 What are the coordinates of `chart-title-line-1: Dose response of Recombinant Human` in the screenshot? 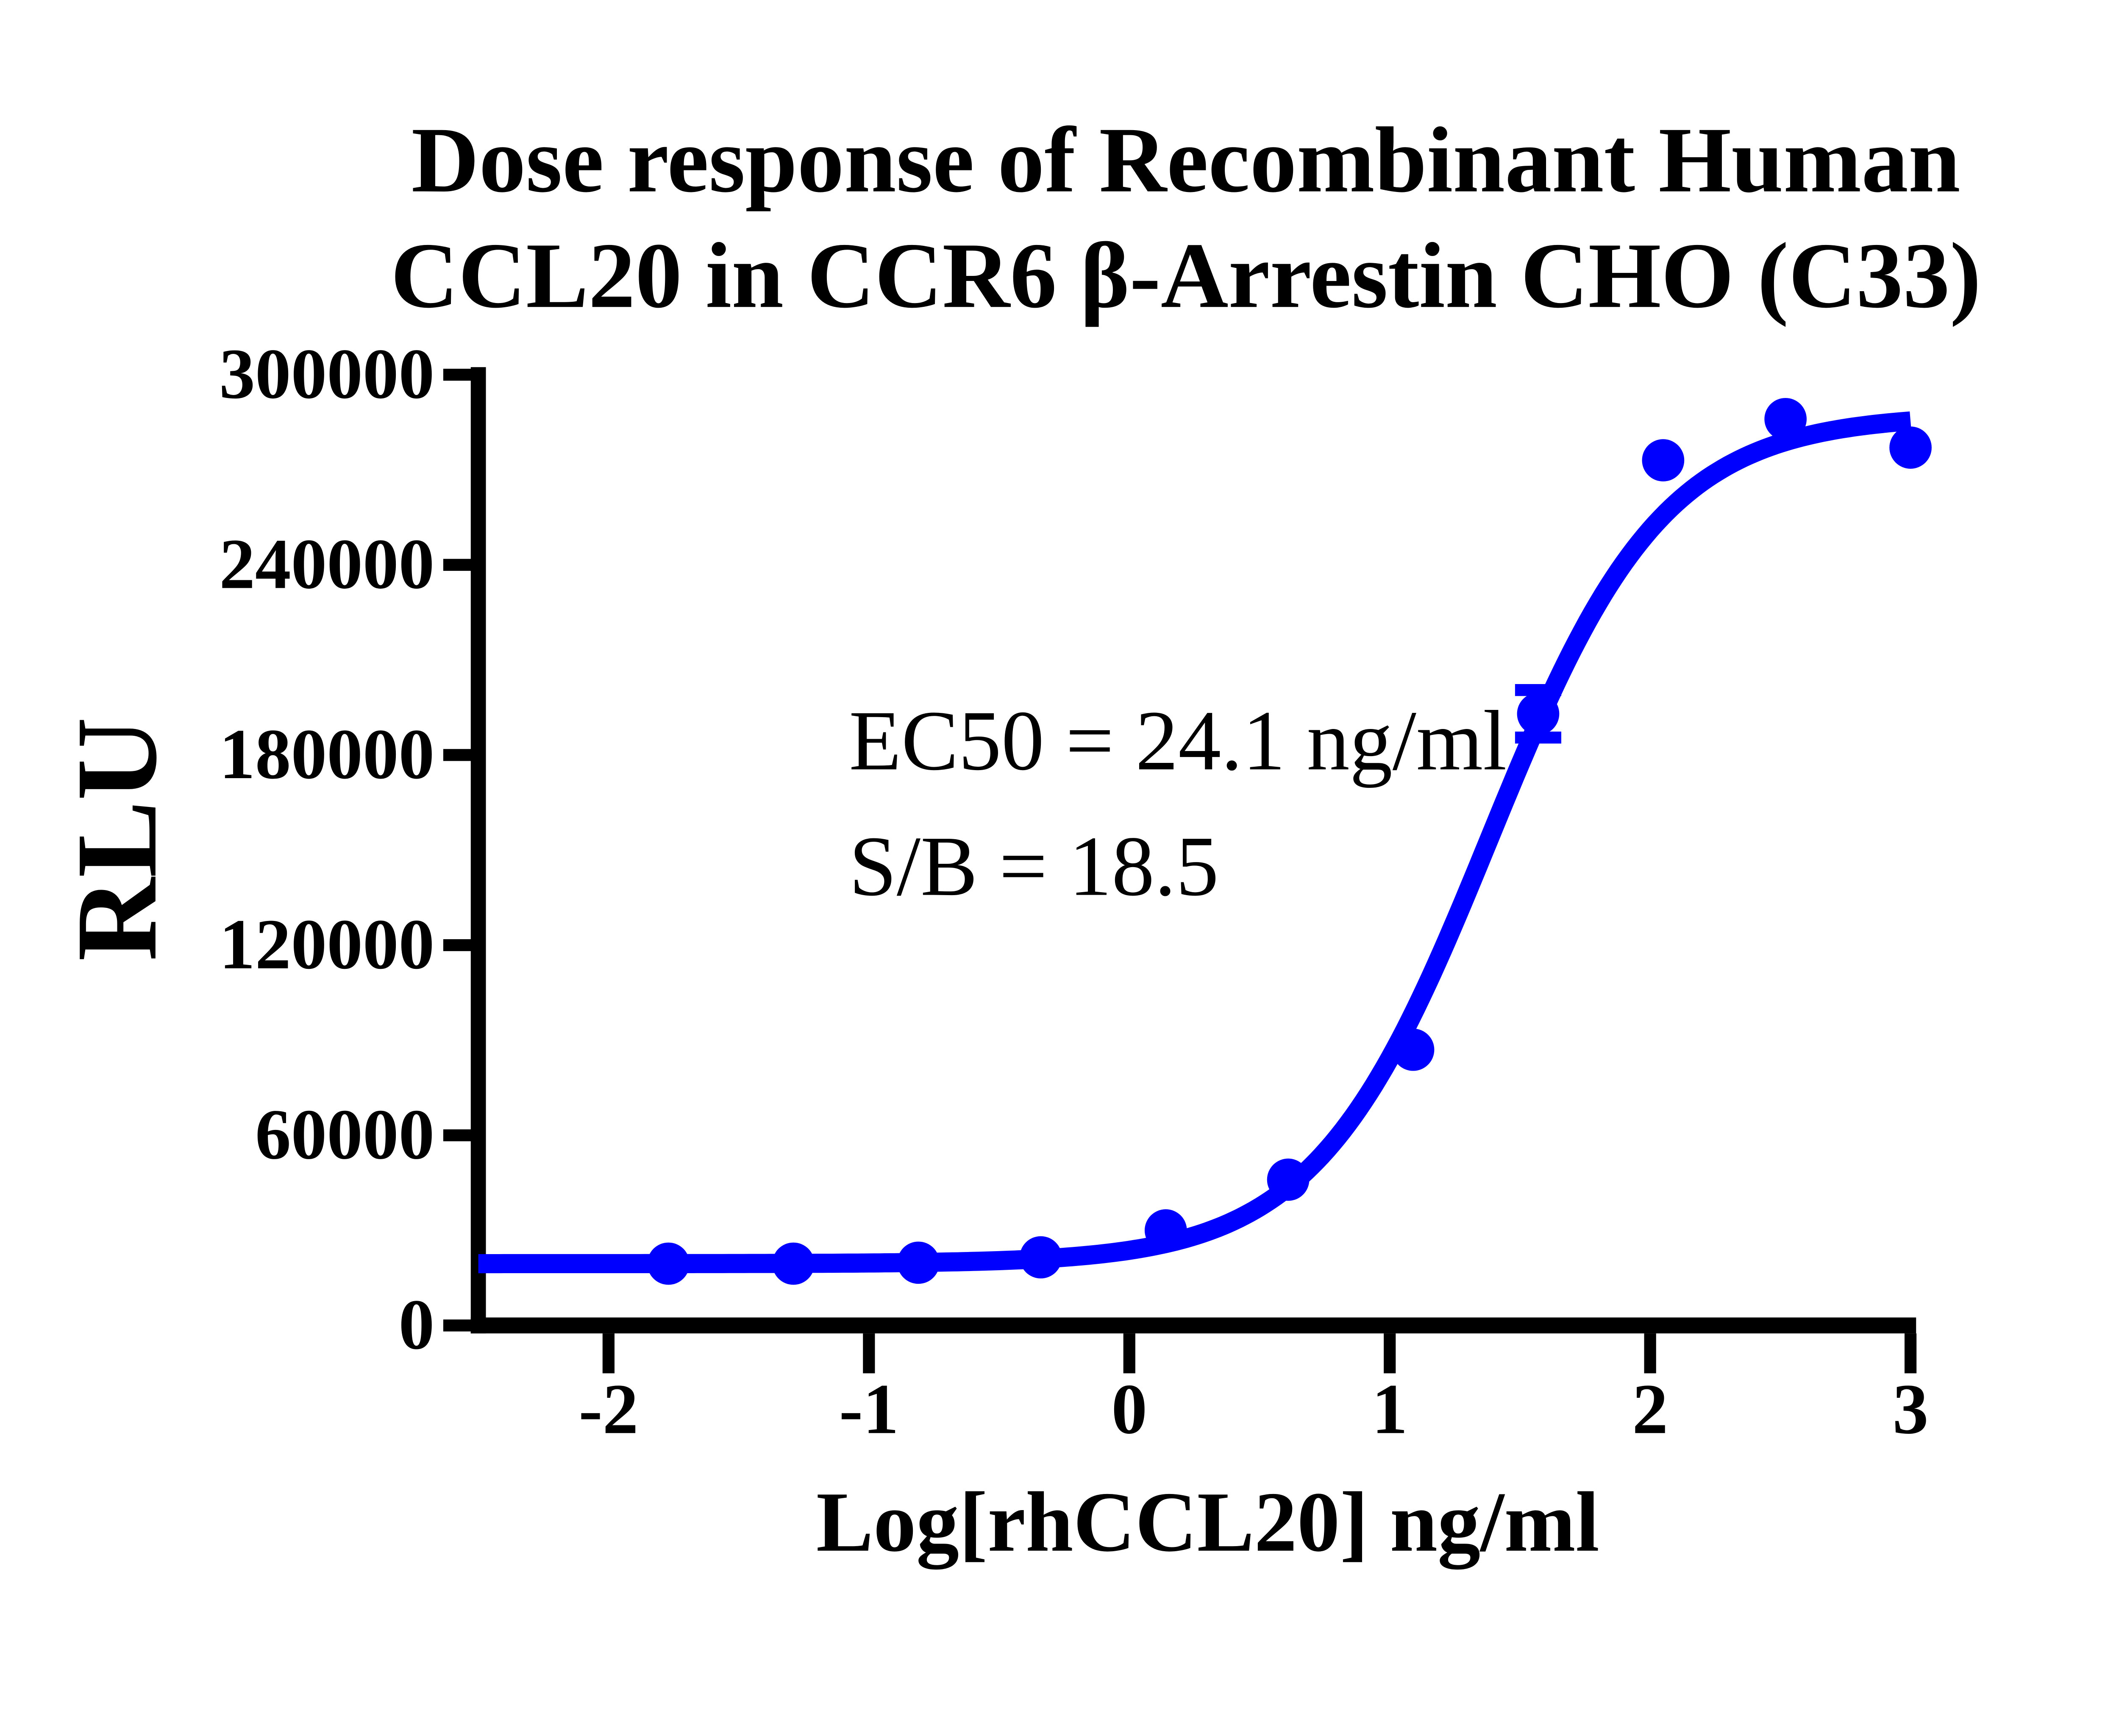 It's located at (1186, 159).